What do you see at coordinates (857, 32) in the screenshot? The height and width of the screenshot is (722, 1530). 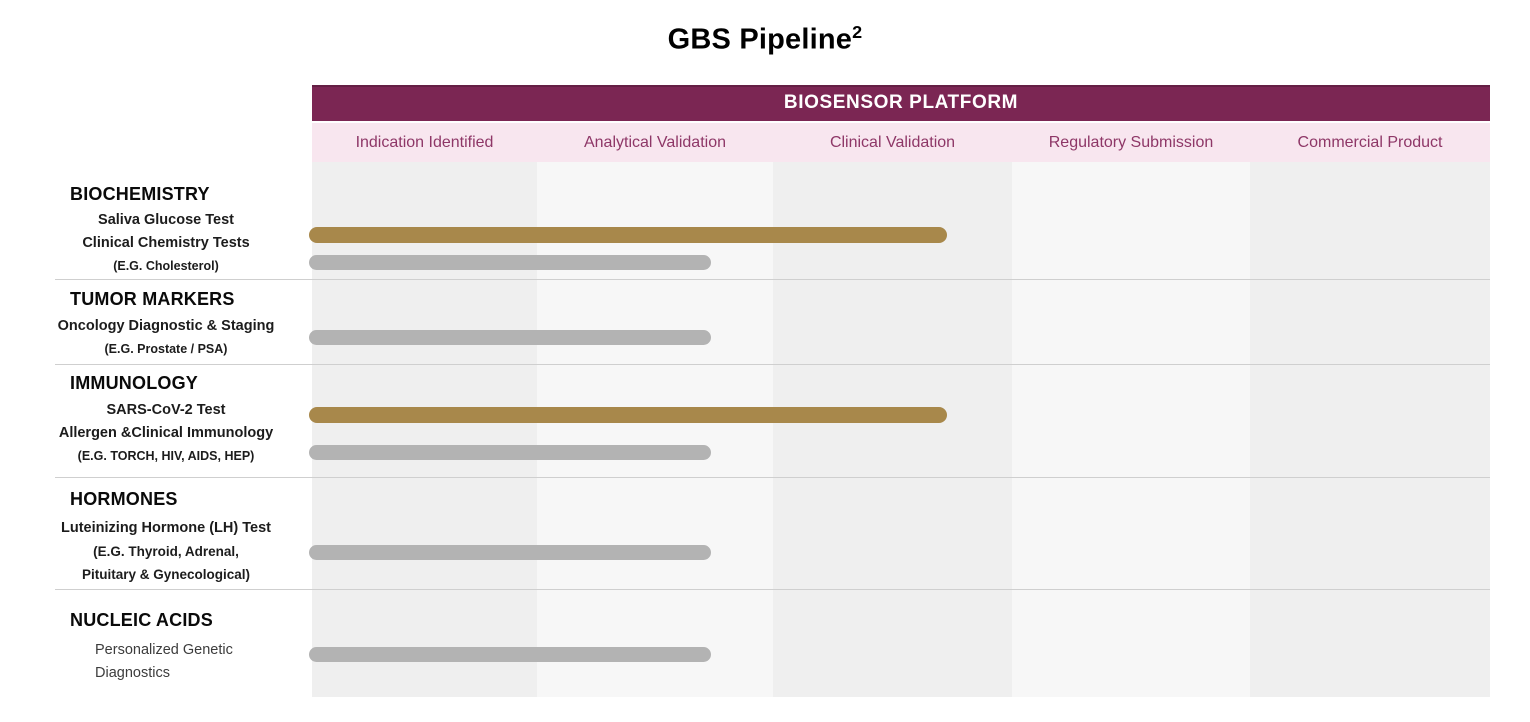 I see `page-title-footnote-marker: 2` at bounding box center [857, 32].